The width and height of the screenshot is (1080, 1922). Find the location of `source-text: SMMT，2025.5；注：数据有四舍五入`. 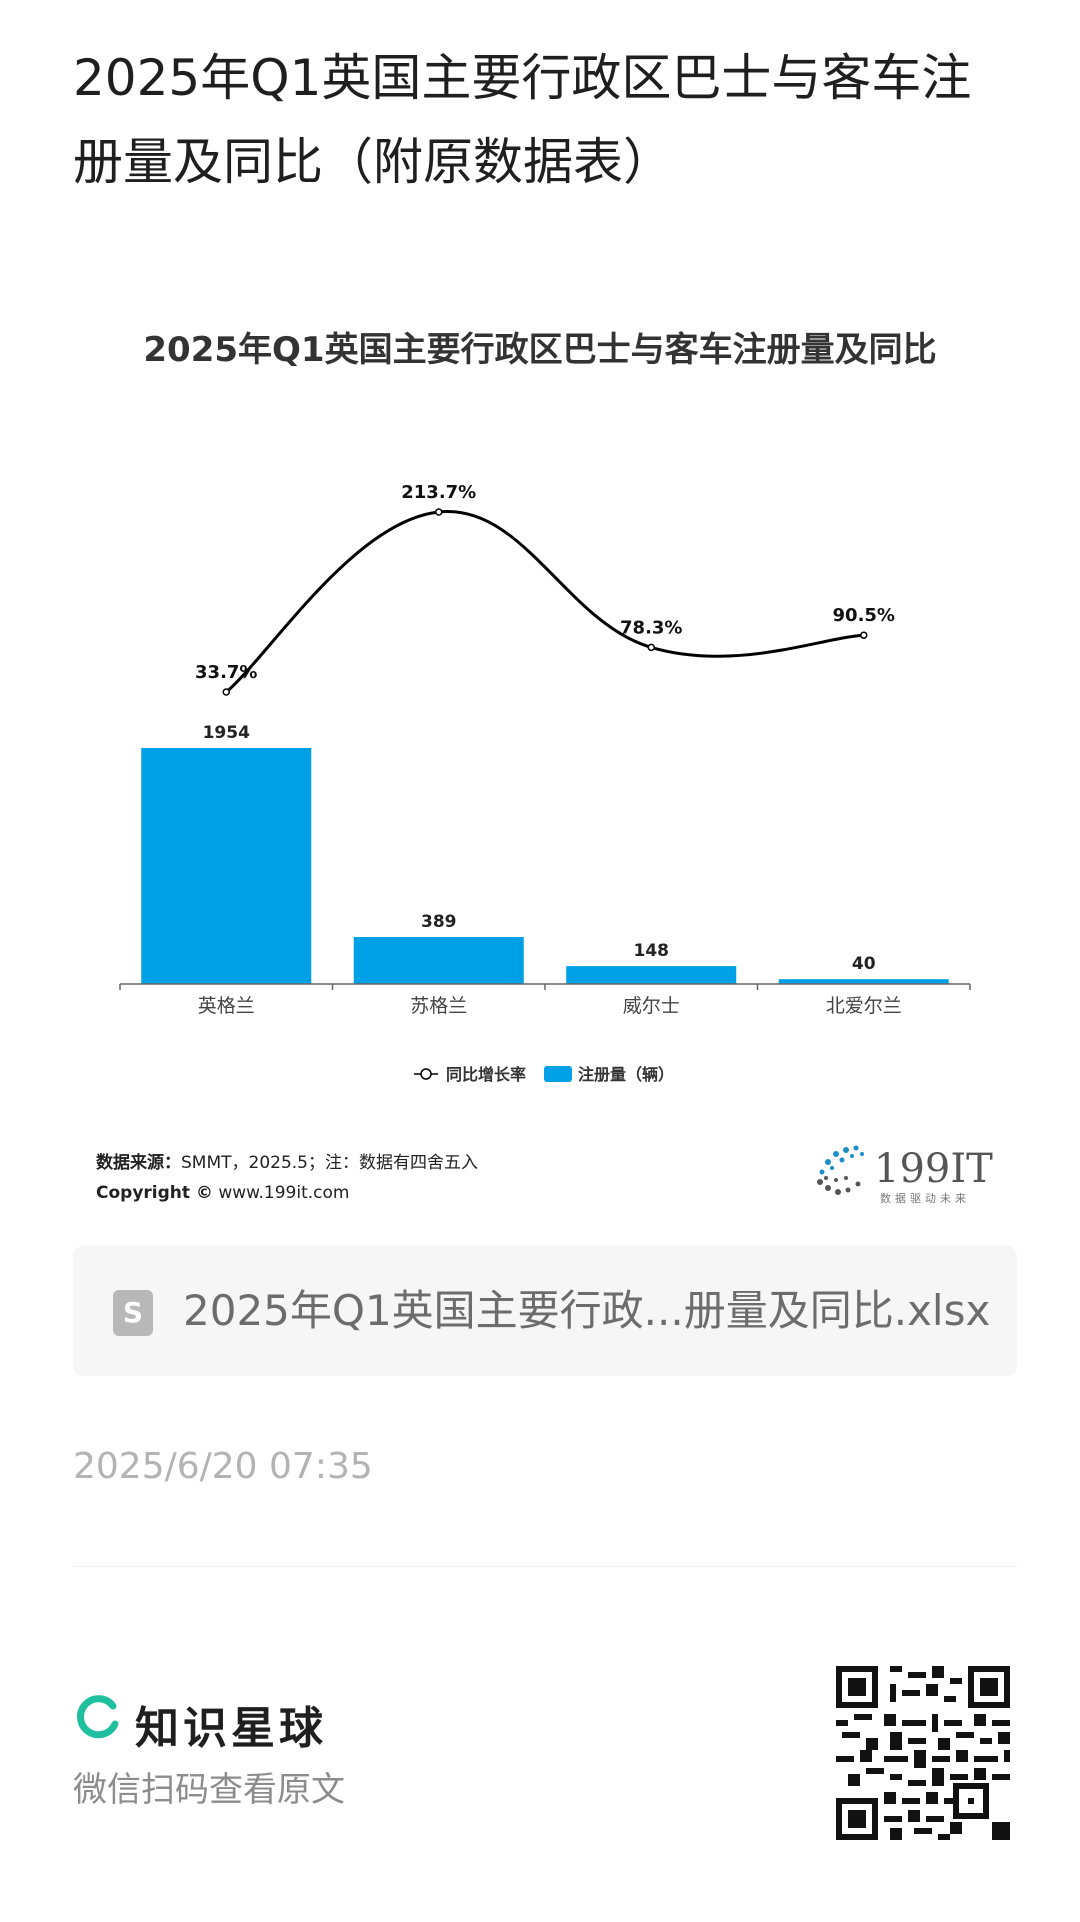

source-text: SMMT，2025.5；注：数据有四舍五入 is located at coordinates (329, 1163).